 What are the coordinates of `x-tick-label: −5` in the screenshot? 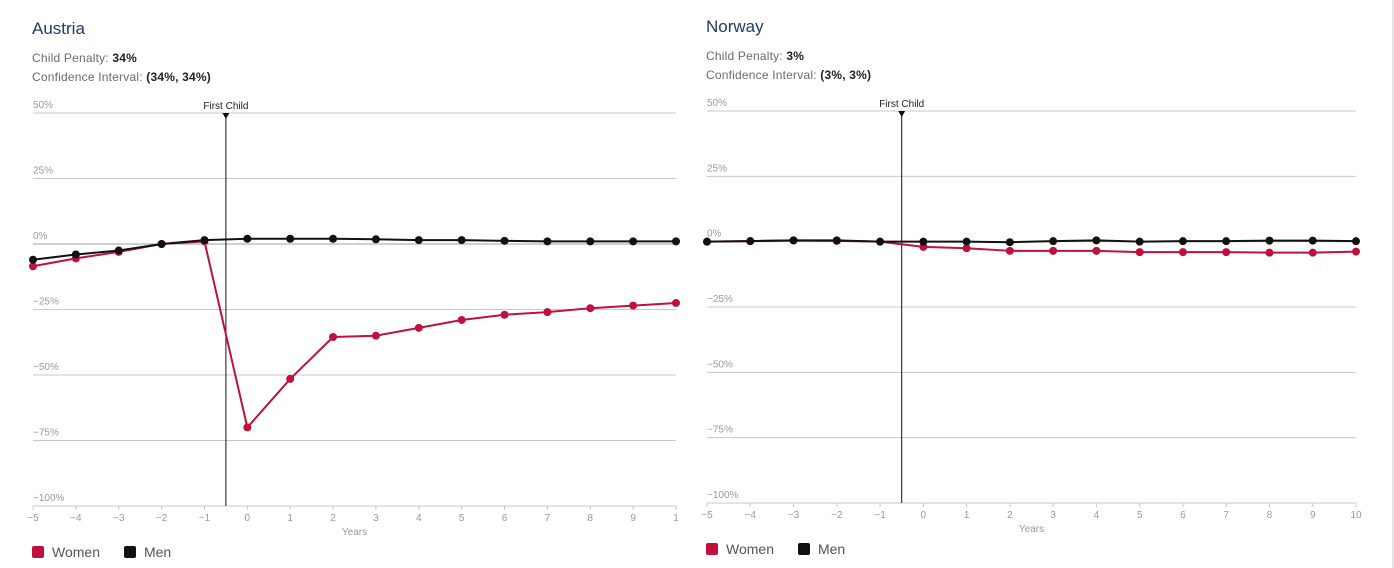 It's located at (33, 518).